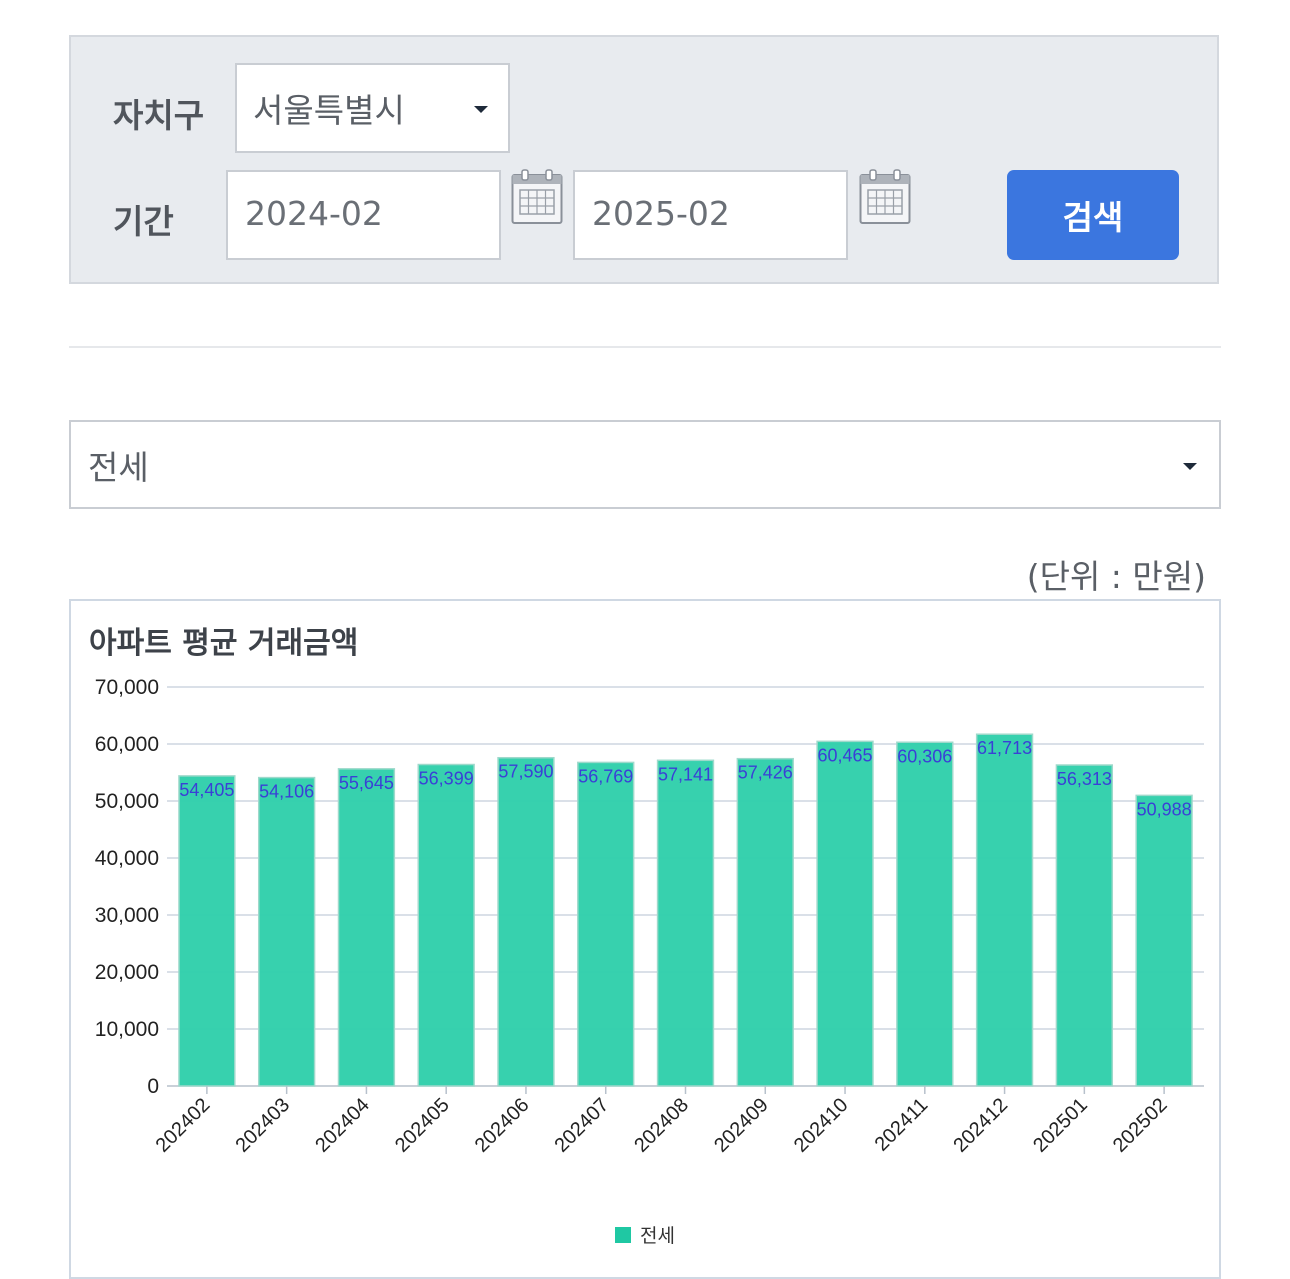 The width and height of the screenshot is (1290, 1279). I want to click on data-label: 57,590, so click(525, 772).